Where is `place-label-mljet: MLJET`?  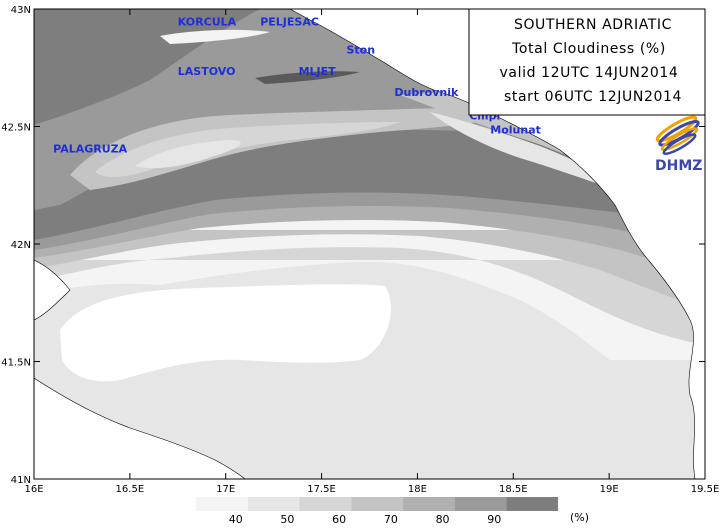
place-label-mljet: MLJET is located at coordinates (318, 71).